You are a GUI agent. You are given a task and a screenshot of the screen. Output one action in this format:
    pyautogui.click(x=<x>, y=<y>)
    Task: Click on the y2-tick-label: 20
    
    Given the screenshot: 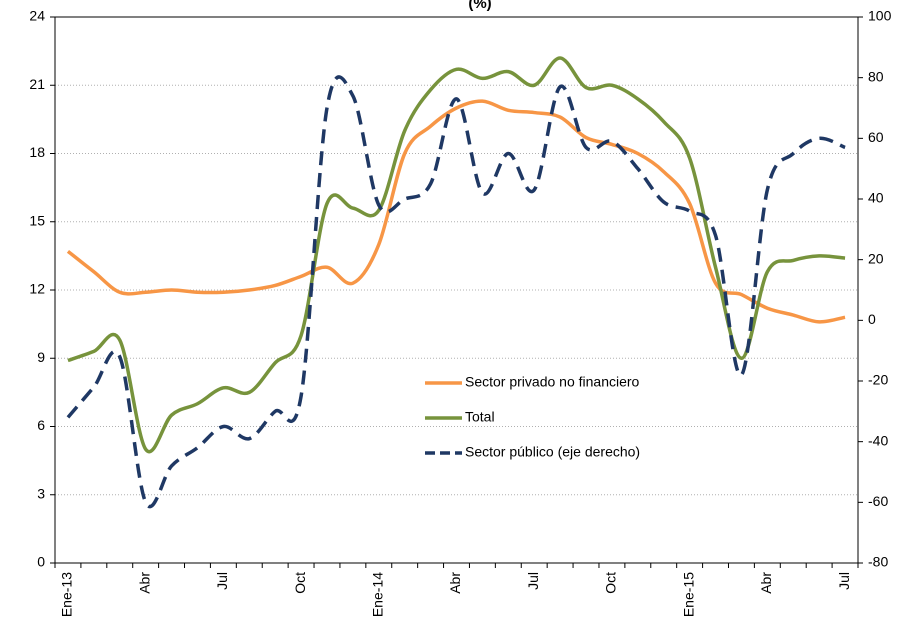 What is the action you would take?
    pyautogui.click(x=876, y=258)
    